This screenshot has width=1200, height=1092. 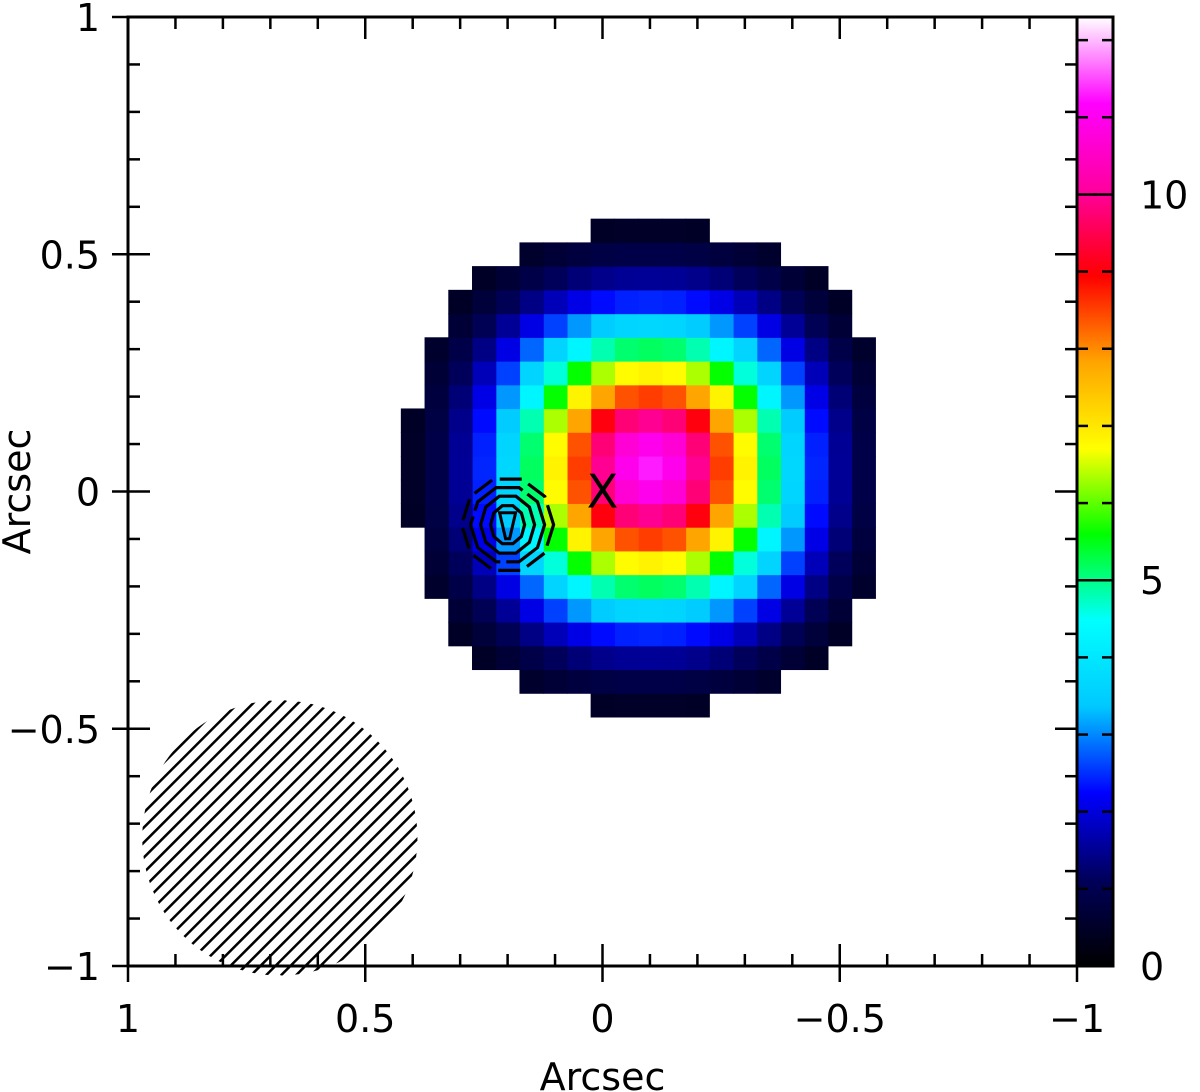 I want to click on x-tick-label: 0.5, so click(x=365, y=1019).